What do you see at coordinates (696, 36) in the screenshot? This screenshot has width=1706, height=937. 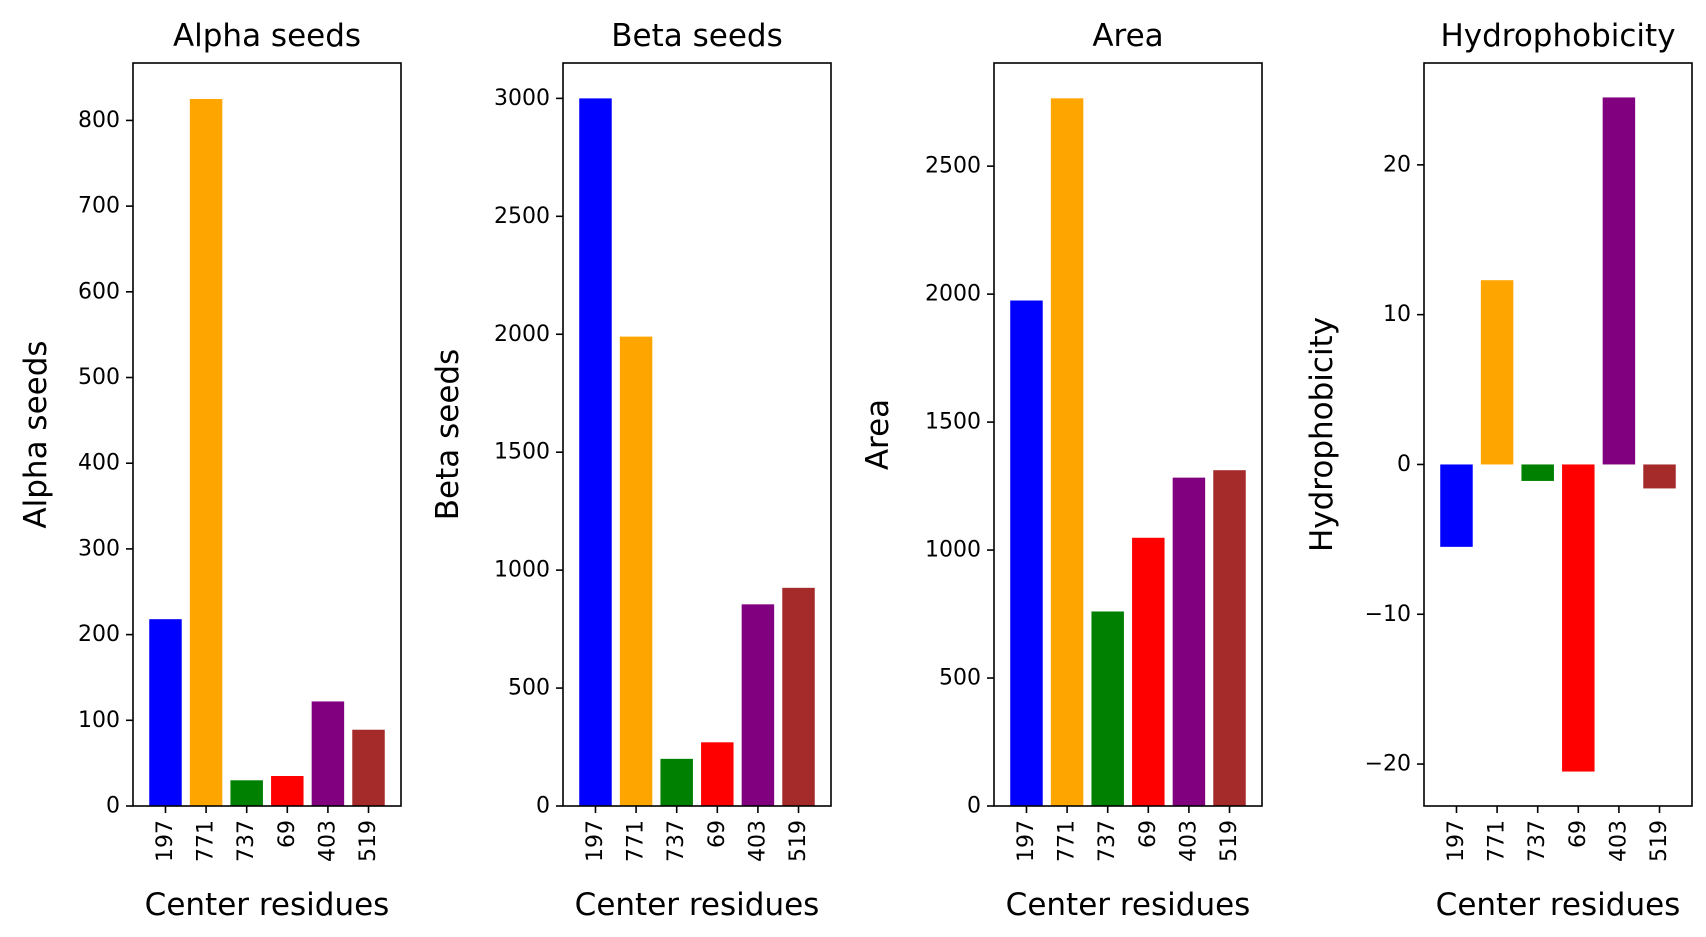 I see `chart-title: Beta seeds` at bounding box center [696, 36].